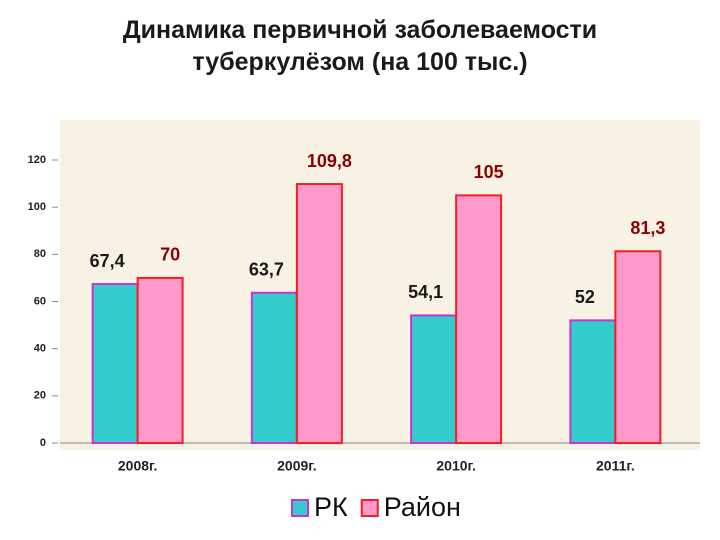 The height and width of the screenshot is (540, 720). I want to click on x-tick-label: 2011г., so click(615, 466).